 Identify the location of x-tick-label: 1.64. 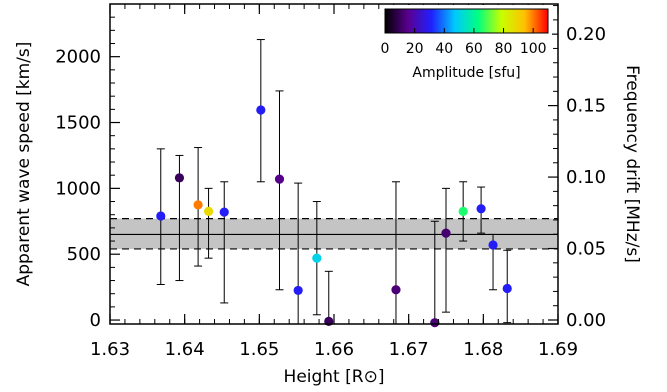
(185, 349).